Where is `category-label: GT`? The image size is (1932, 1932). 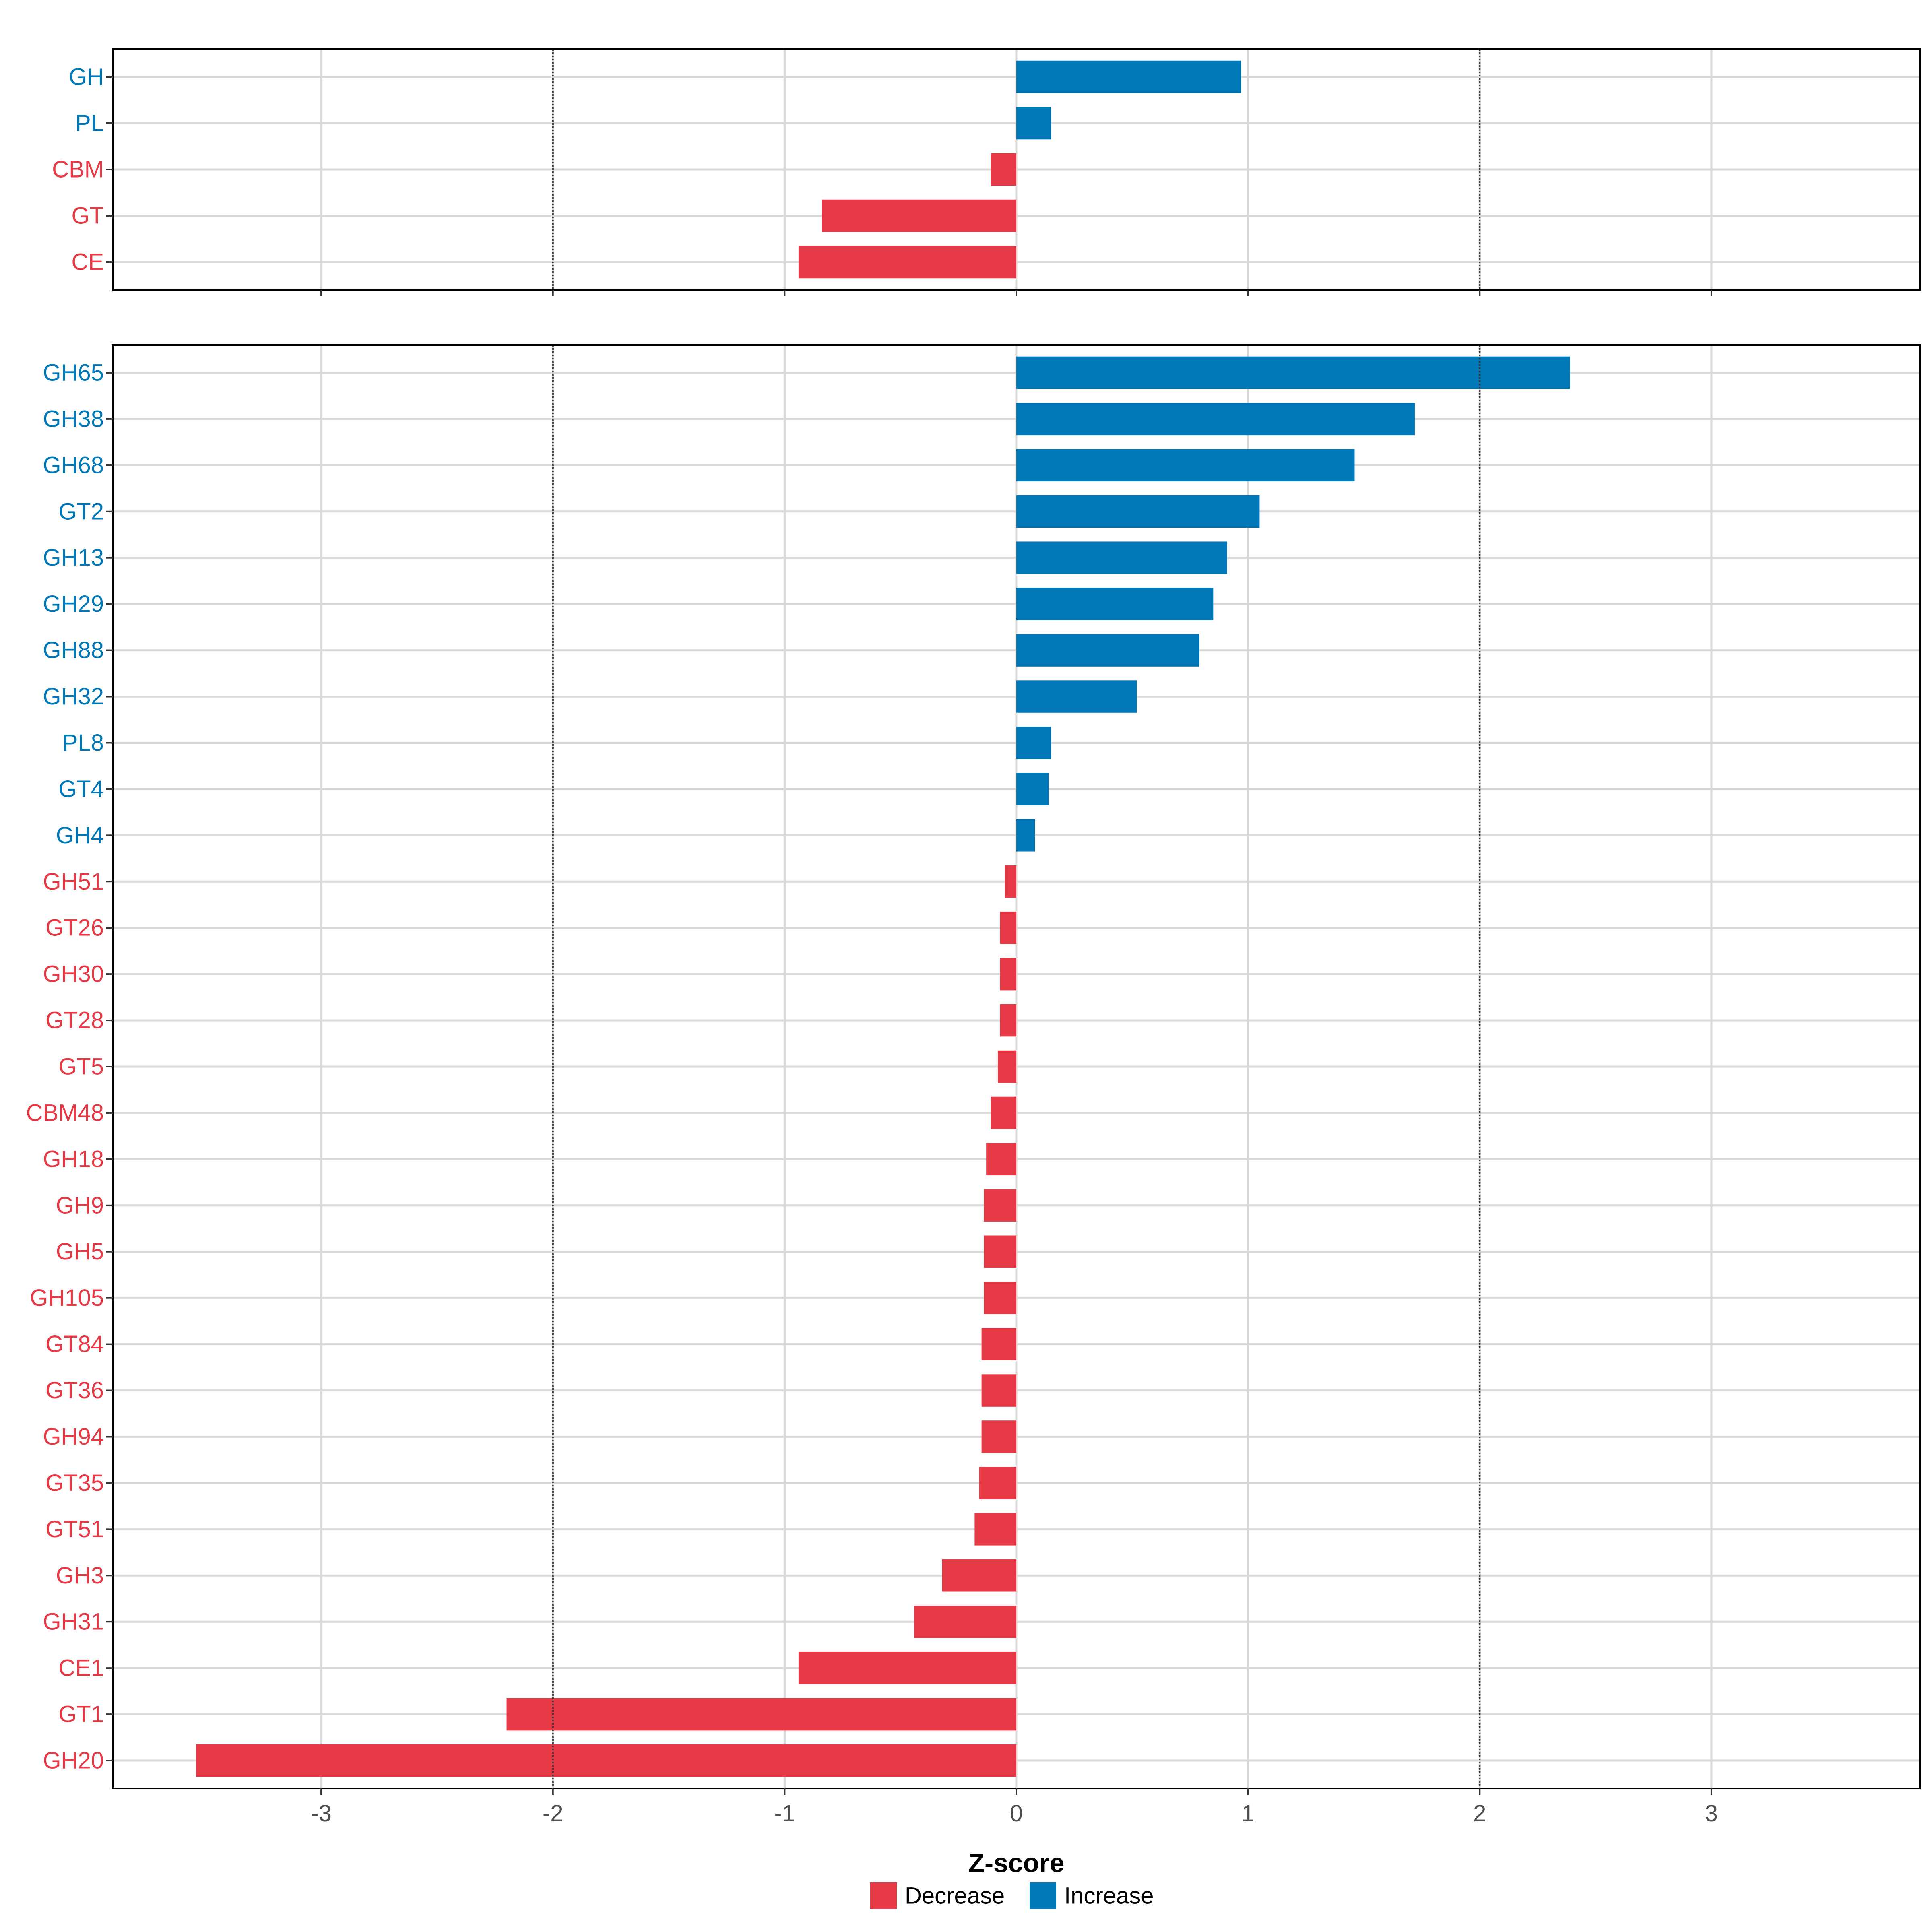
category-label: GT is located at coordinates (87, 216).